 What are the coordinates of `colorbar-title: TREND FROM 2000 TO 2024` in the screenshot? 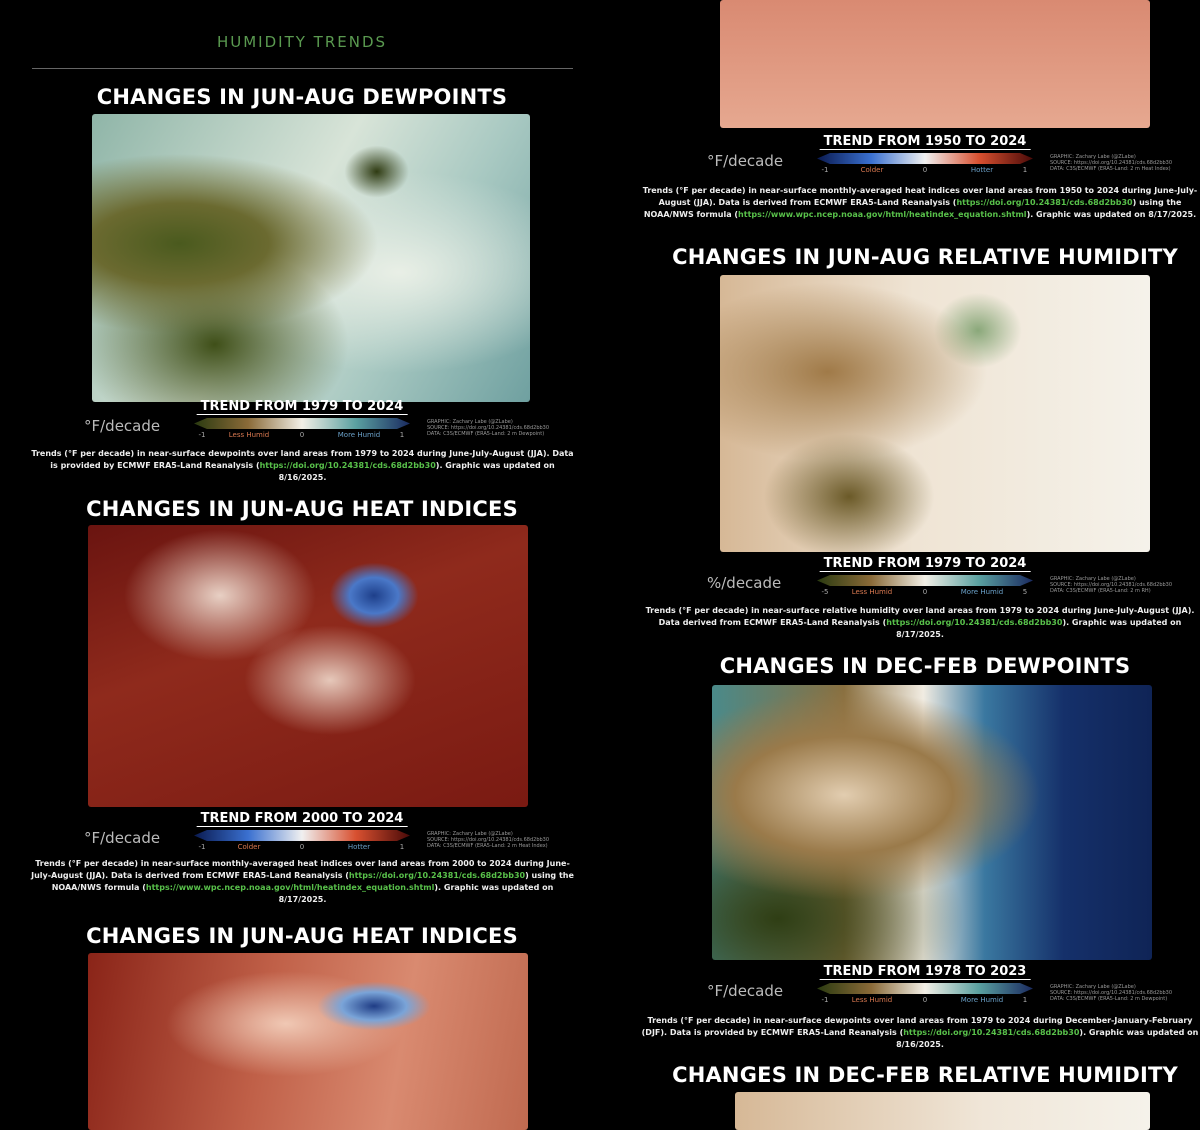 It's located at (302, 819).